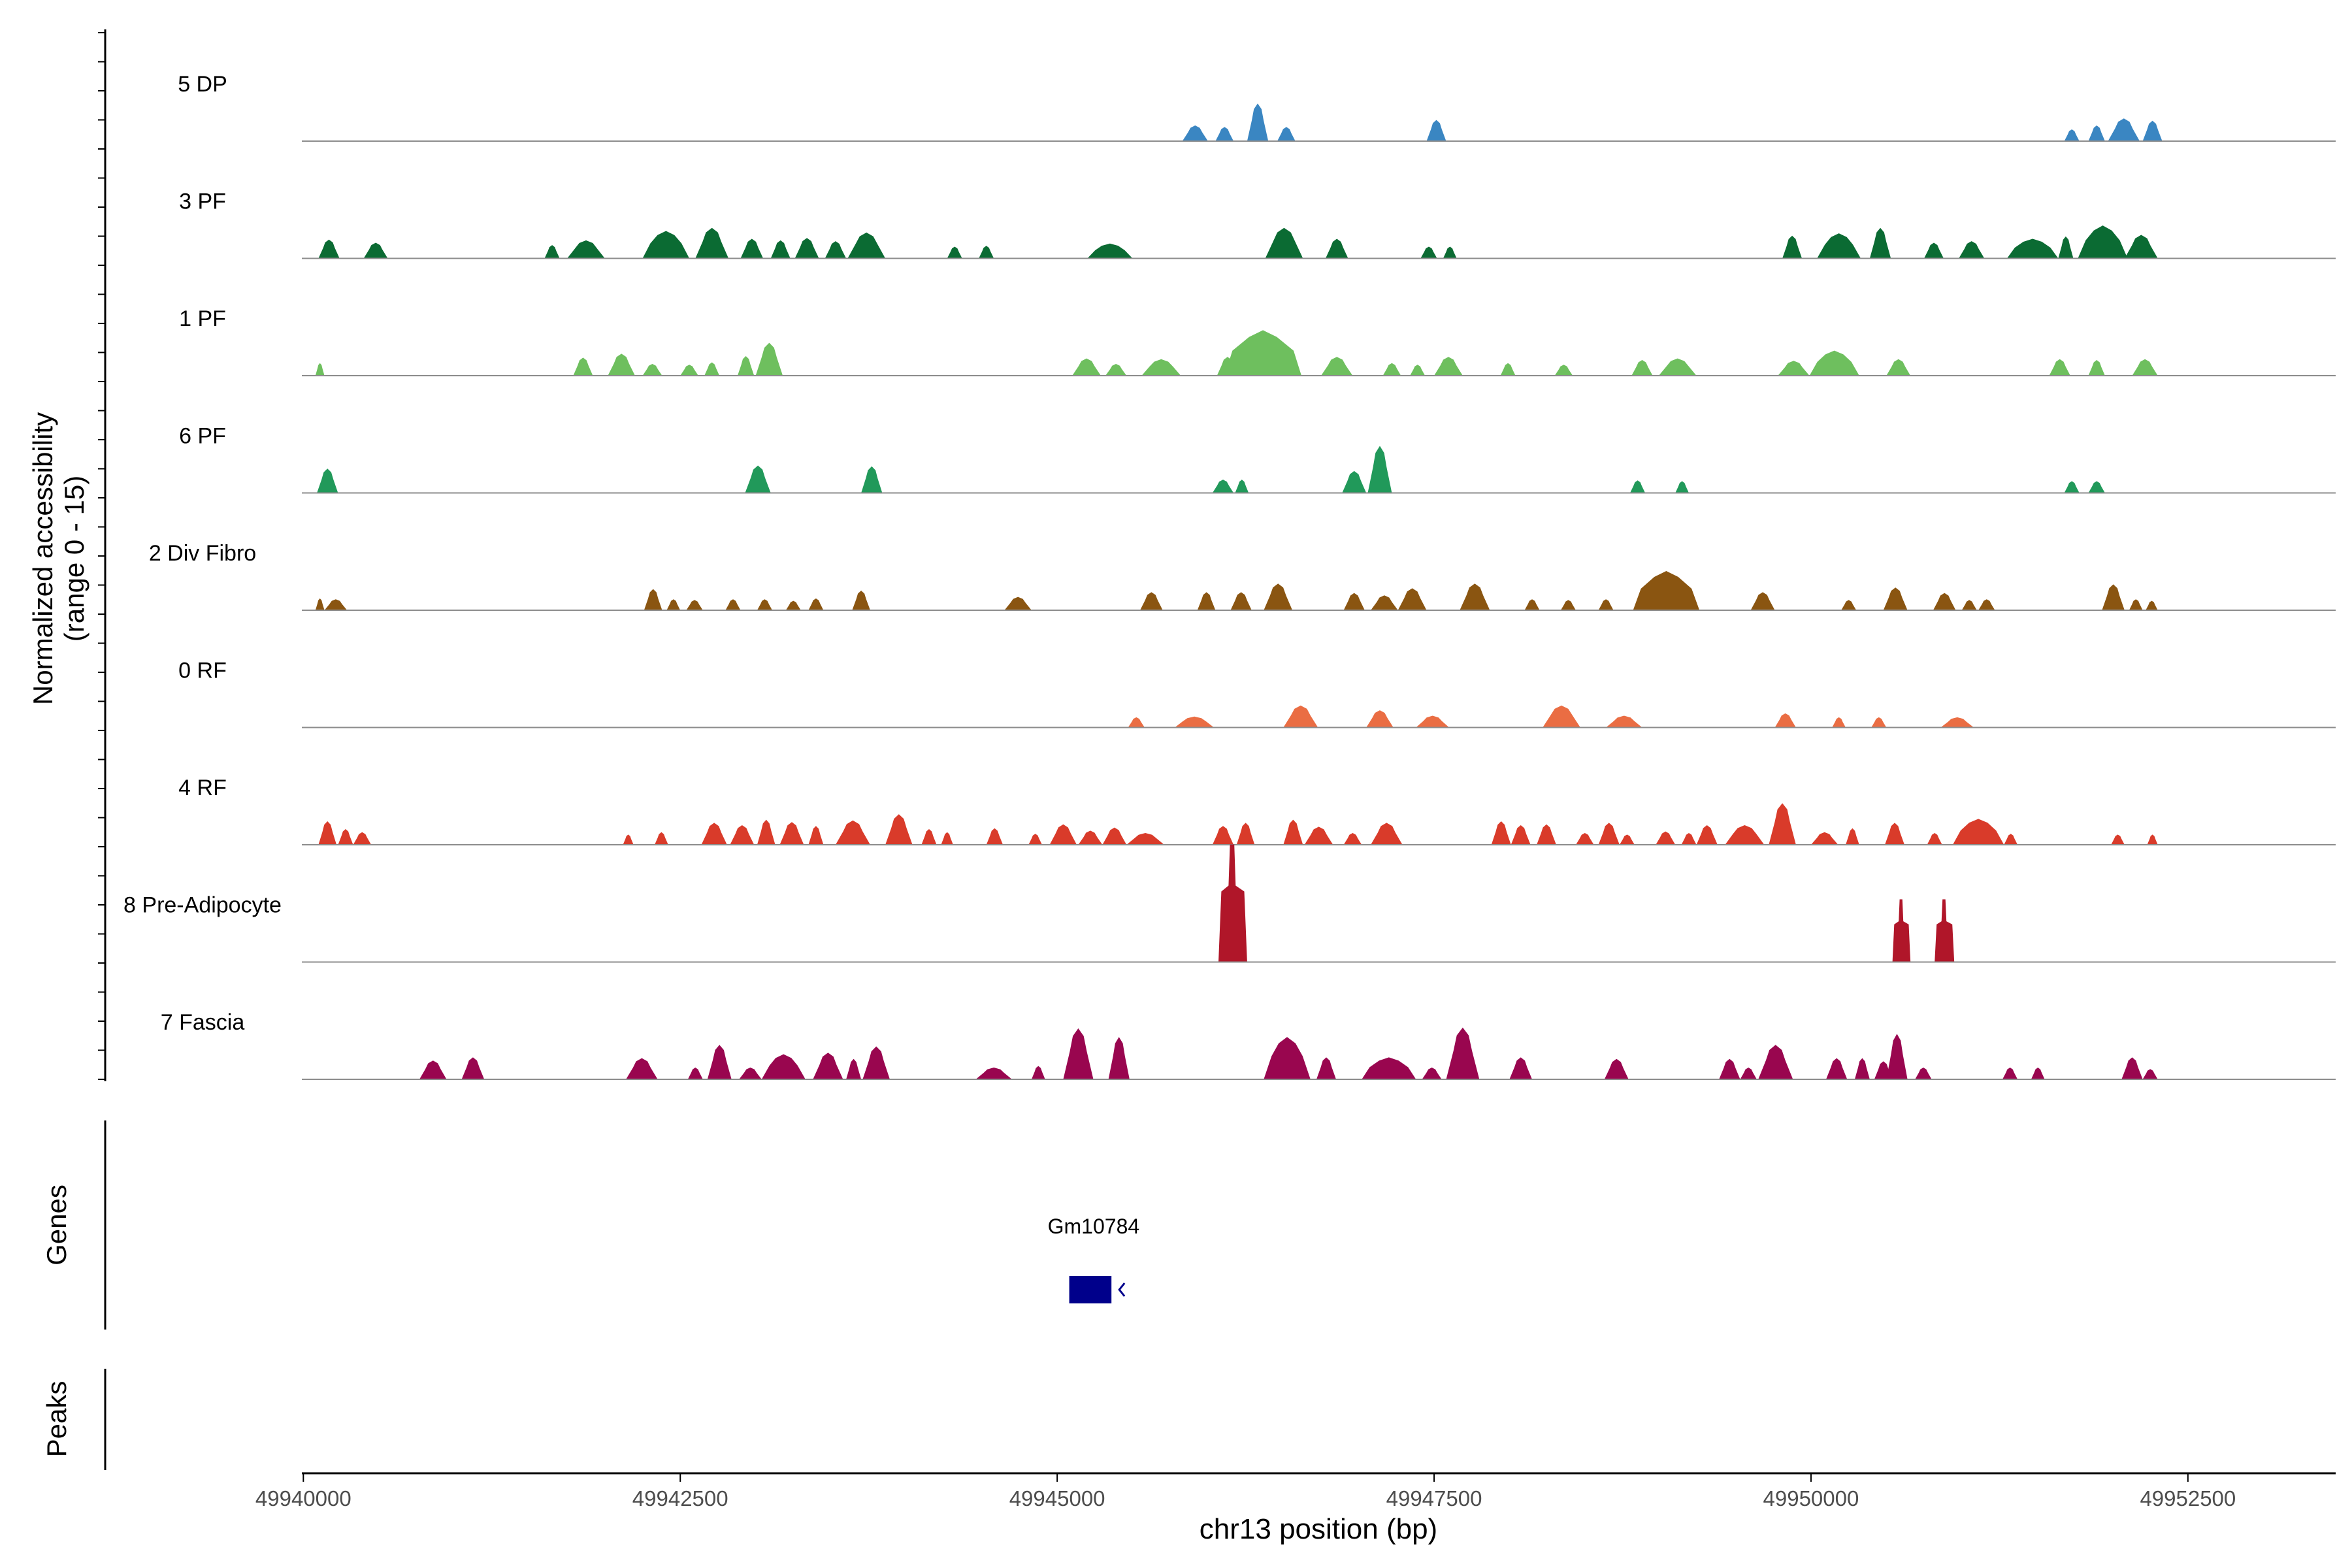  Describe the element at coordinates (1811, 1498) in the screenshot. I see `x-tick-label: 49950000` at that location.